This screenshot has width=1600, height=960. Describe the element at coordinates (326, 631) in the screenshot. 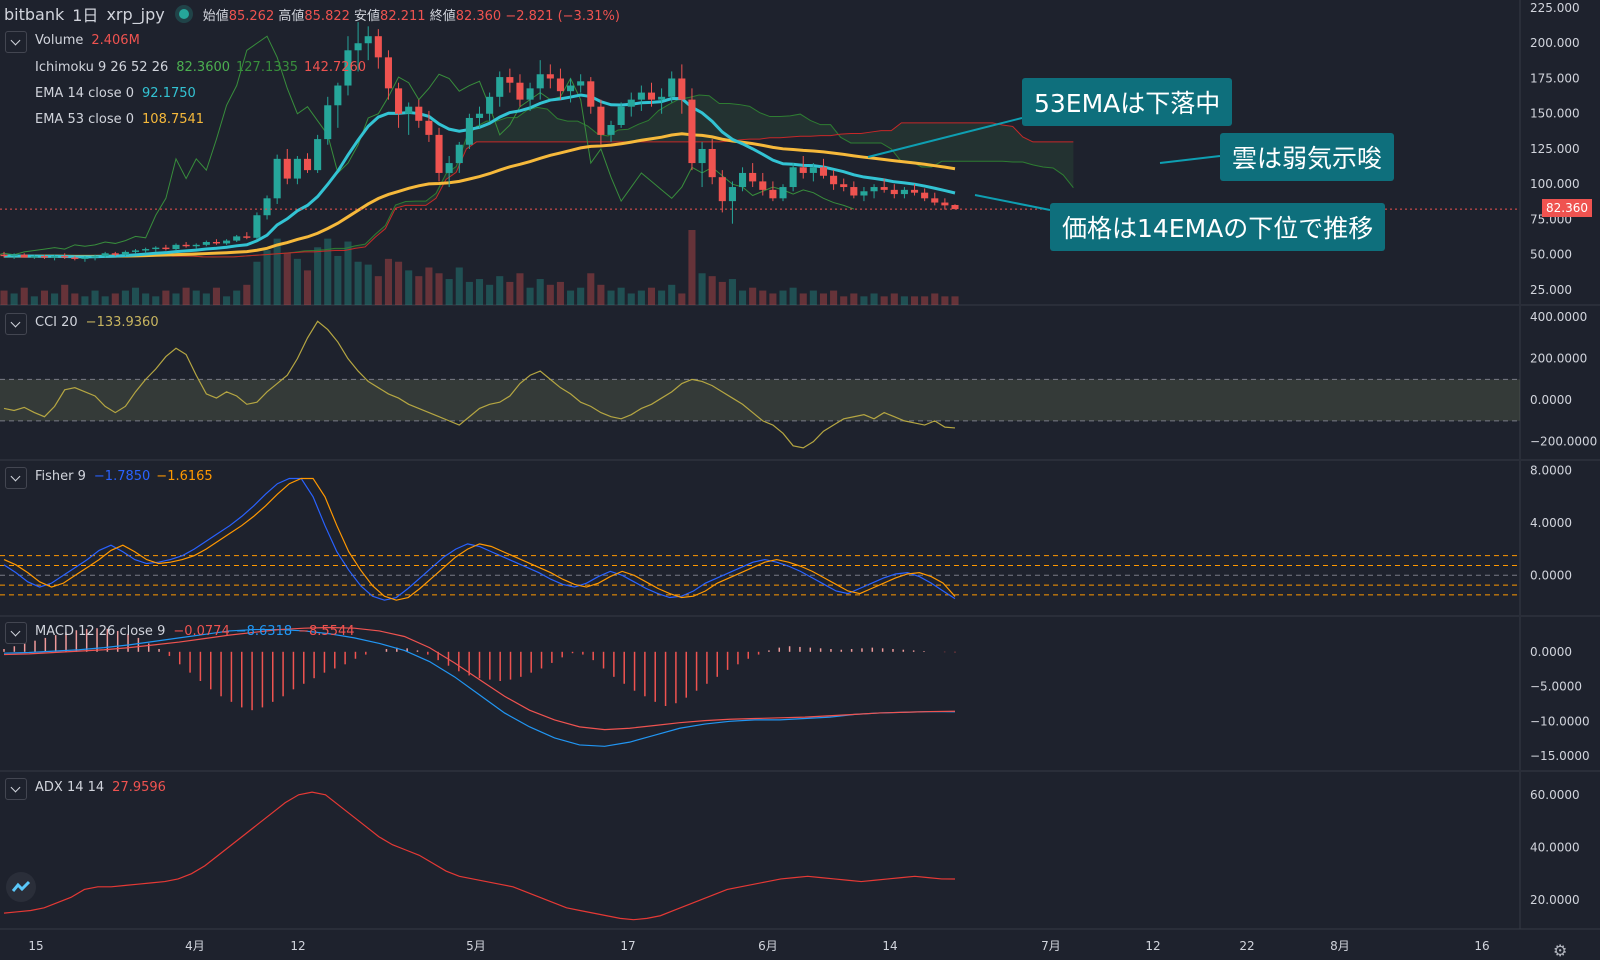

I see `macd-value-3: −8.5544` at that location.